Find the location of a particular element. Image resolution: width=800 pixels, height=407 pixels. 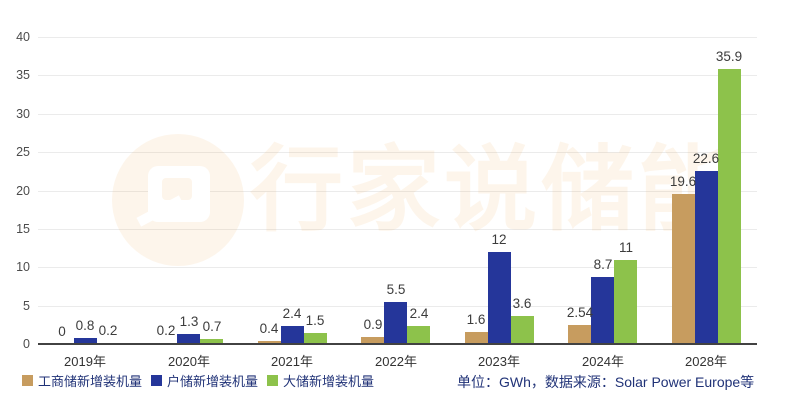

y-tick-label: 10 is located at coordinates (23, 267).